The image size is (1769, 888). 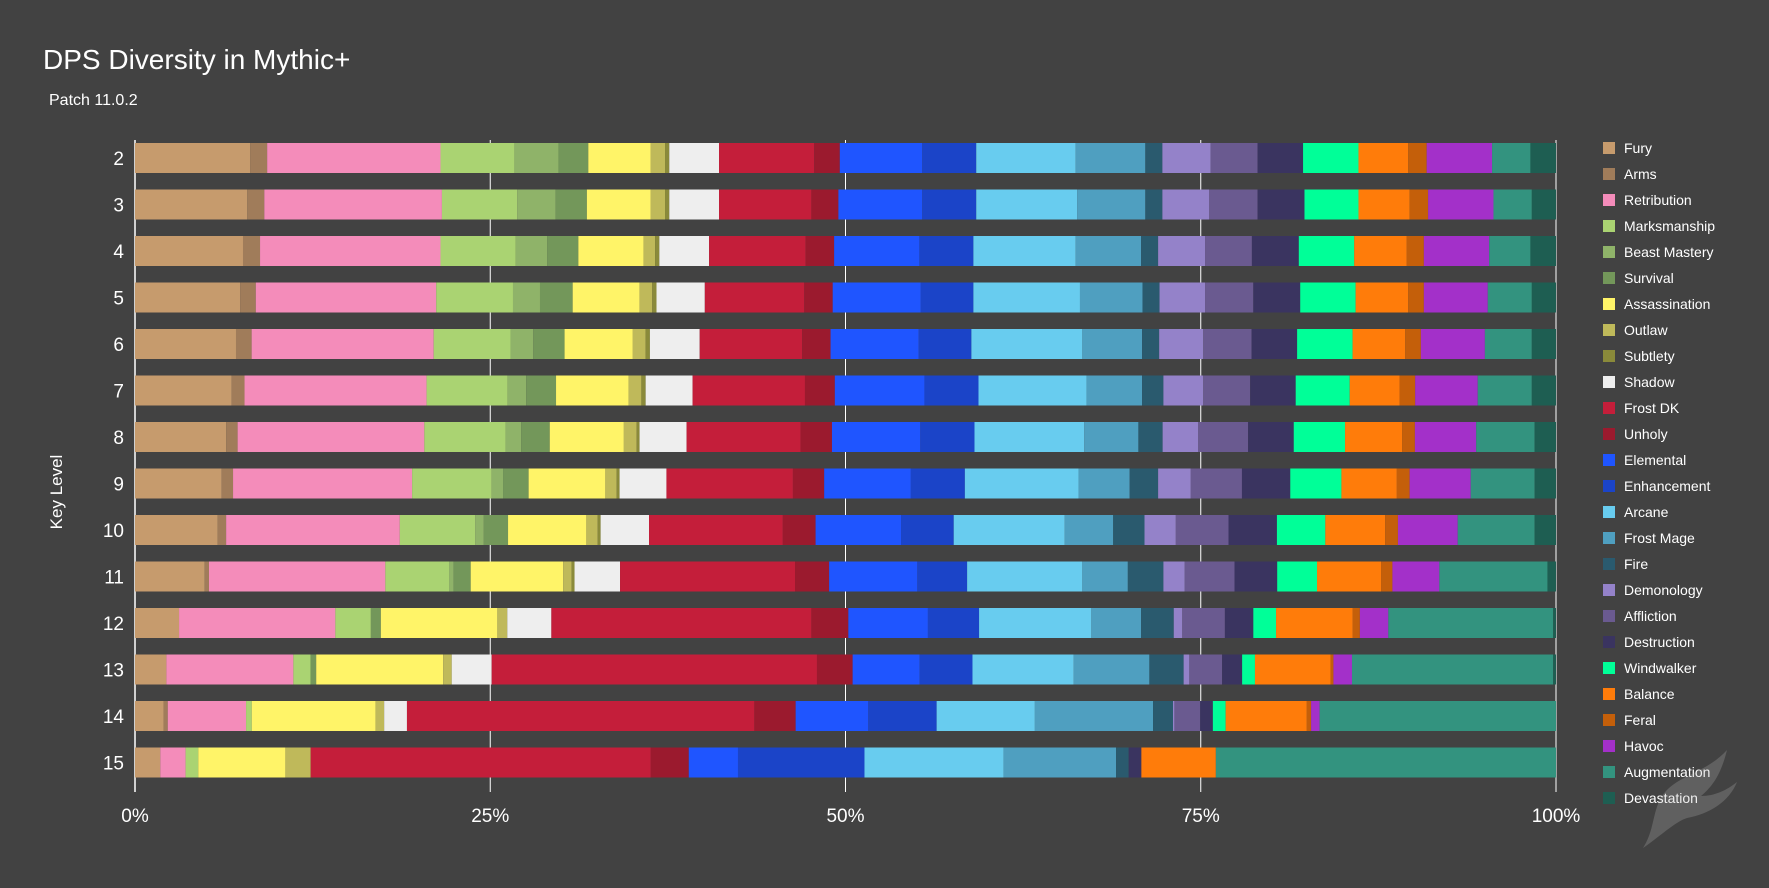 What do you see at coordinates (135, 816) in the screenshot?
I see `x-tick-label: 0%` at bounding box center [135, 816].